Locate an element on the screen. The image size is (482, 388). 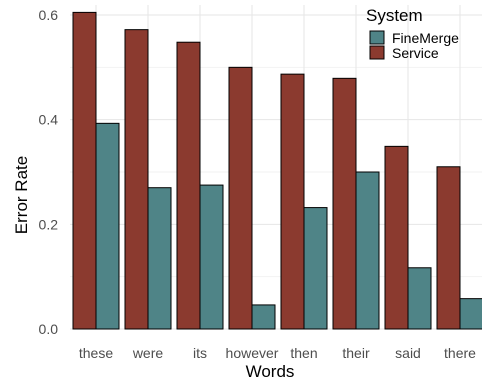
x-tick-label: then is located at coordinates (303, 353).